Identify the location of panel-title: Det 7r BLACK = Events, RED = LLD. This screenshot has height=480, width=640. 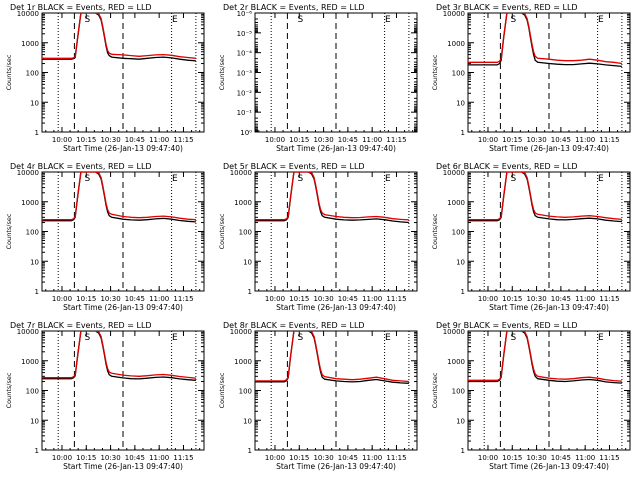
(81, 325).